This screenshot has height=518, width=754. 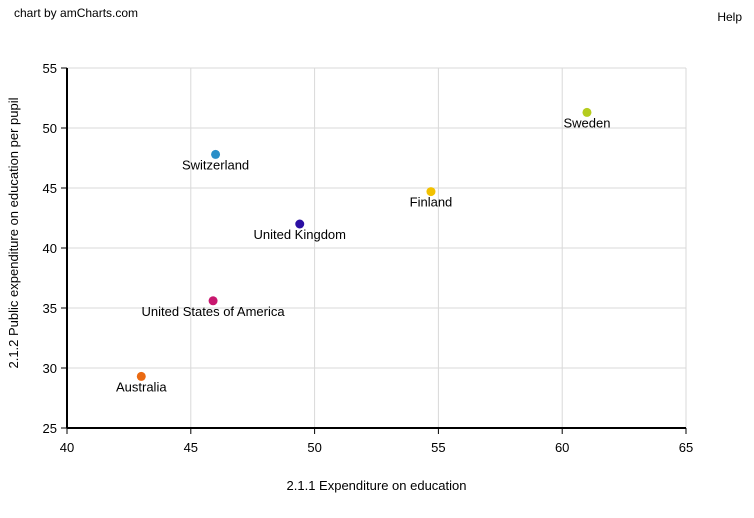 What do you see at coordinates (299, 234) in the screenshot?
I see `data-point-label: United Kingdom` at bounding box center [299, 234].